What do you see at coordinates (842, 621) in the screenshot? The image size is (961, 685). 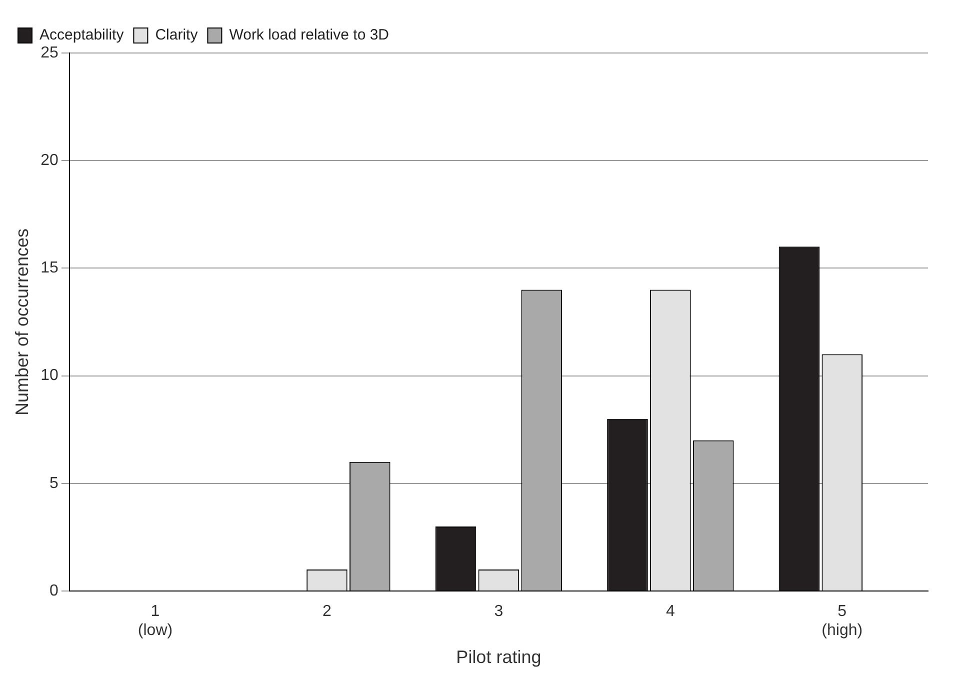 I see `x-tick-label: 5 (high)` at bounding box center [842, 621].